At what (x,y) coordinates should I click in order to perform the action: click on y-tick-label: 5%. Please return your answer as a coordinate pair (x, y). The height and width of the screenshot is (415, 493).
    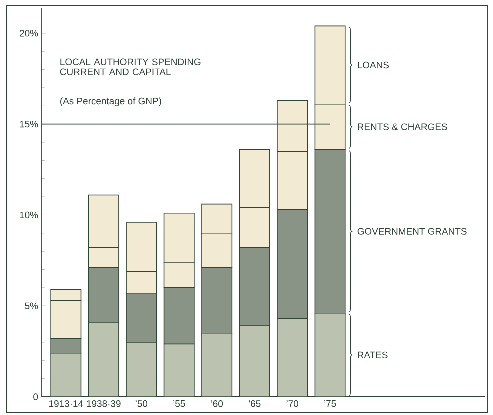
    Looking at the image, I should click on (31, 306).